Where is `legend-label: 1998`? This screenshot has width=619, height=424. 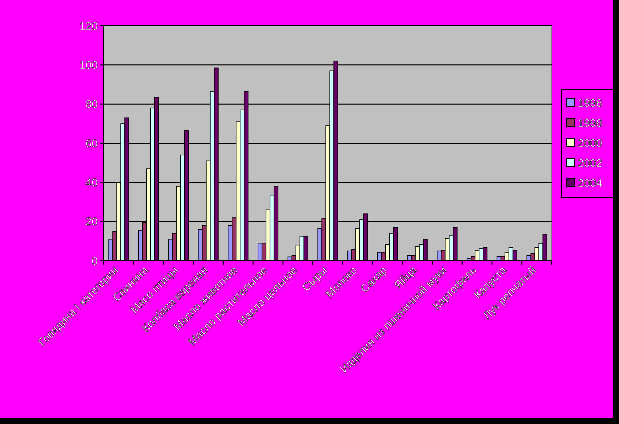
legend-label: 1998 is located at coordinates (590, 124).